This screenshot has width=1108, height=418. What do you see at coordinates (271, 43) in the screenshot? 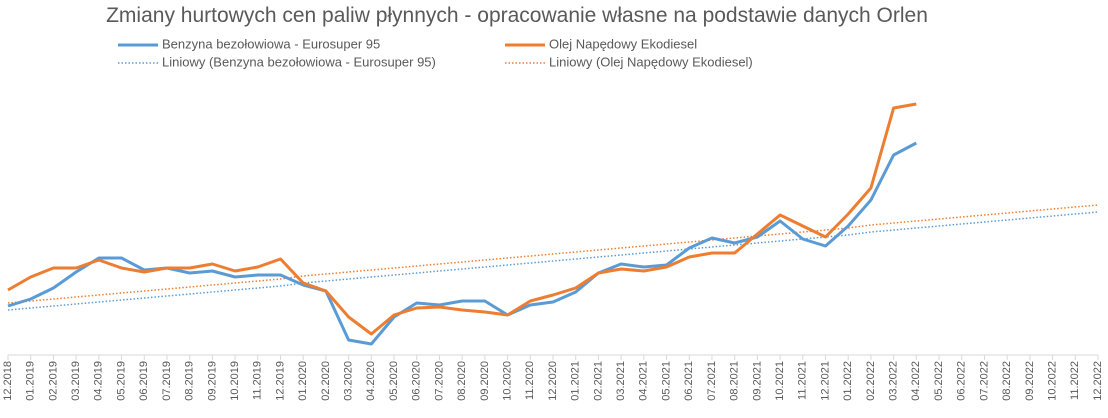
I see `legend-label: Benzyna bezołowiowa - Eurosuper 95` at bounding box center [271, 43].